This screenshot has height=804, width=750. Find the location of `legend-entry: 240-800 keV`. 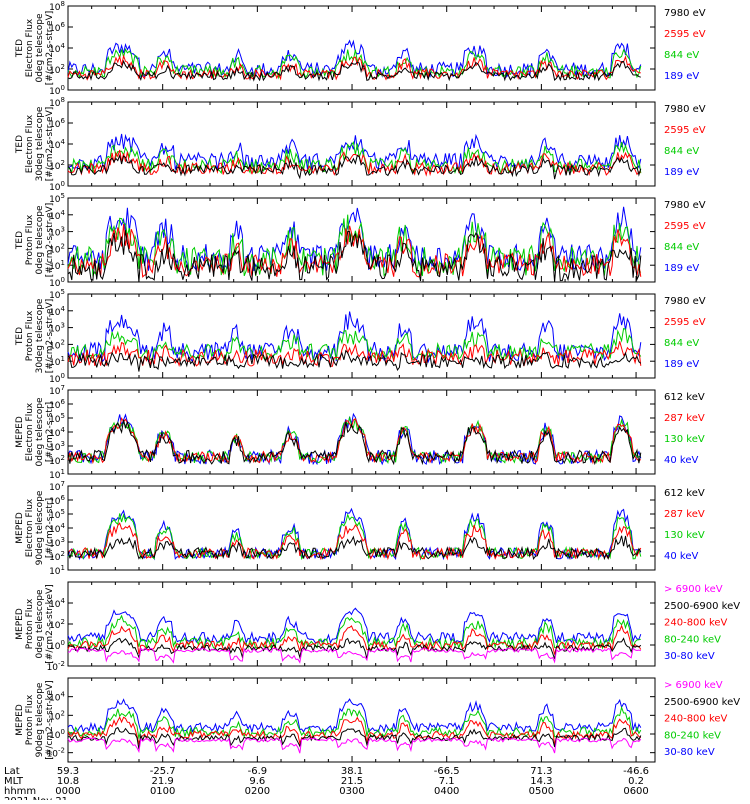

legend-entry: 240-800 keV is located at coordinates (696, 623).